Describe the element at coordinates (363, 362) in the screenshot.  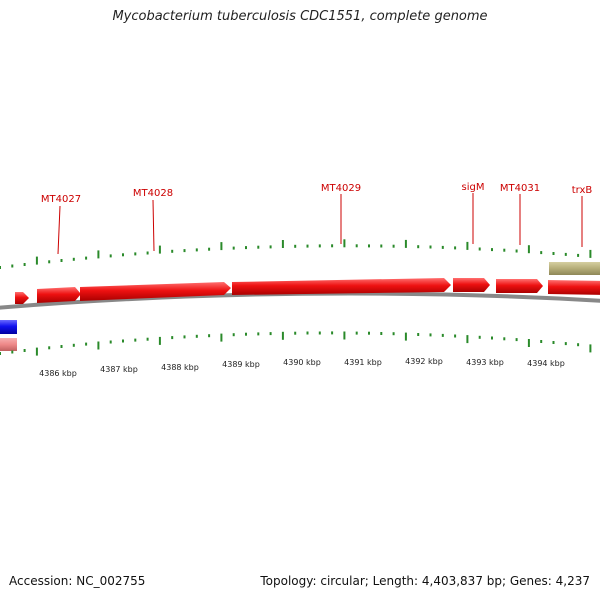
I see `scale-label: 4391 kbp` at that location.